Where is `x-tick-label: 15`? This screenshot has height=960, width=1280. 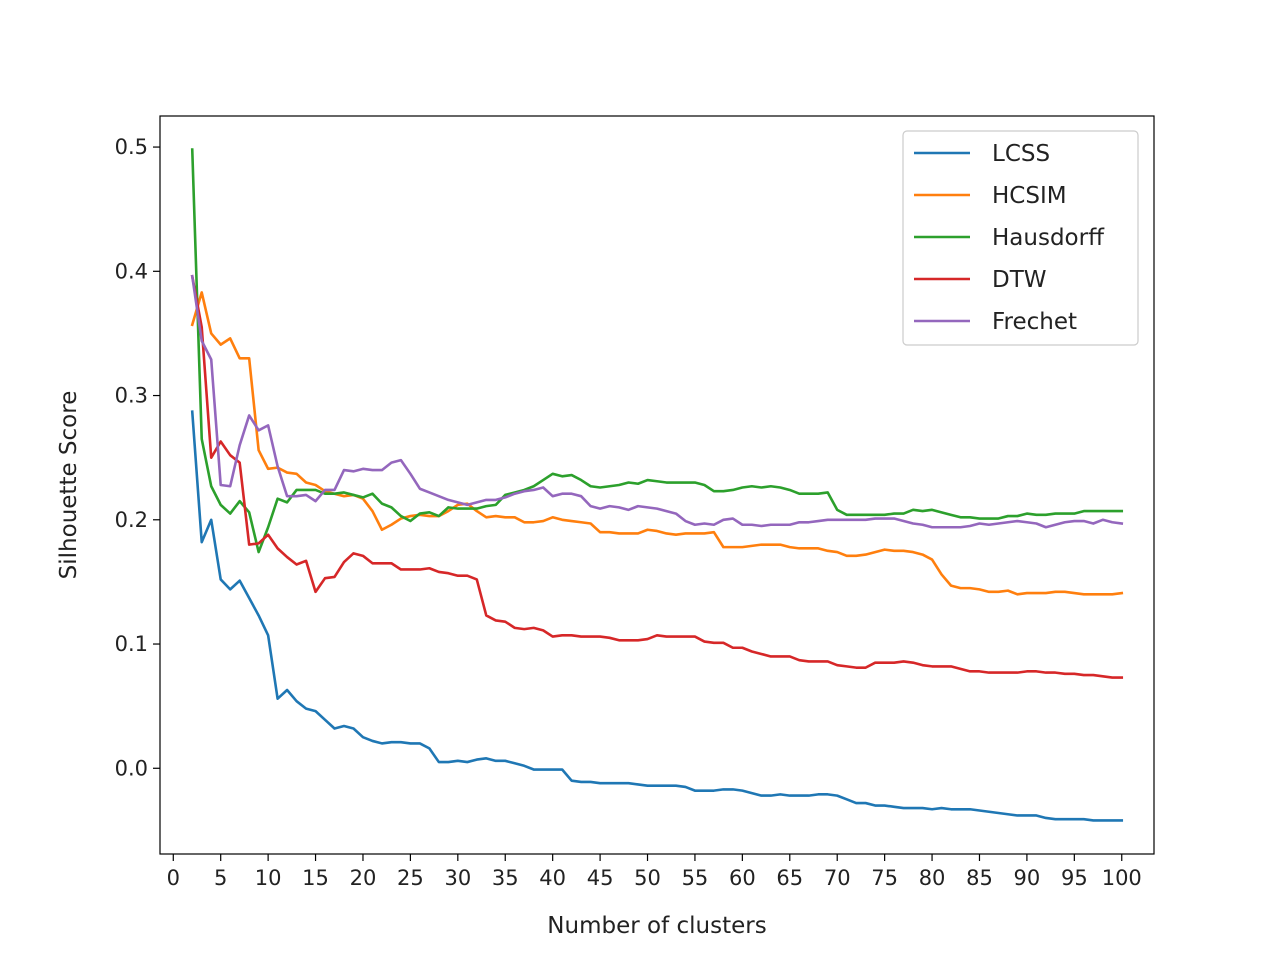
x-tick-label: 15 is located at coordinates (315, 878).